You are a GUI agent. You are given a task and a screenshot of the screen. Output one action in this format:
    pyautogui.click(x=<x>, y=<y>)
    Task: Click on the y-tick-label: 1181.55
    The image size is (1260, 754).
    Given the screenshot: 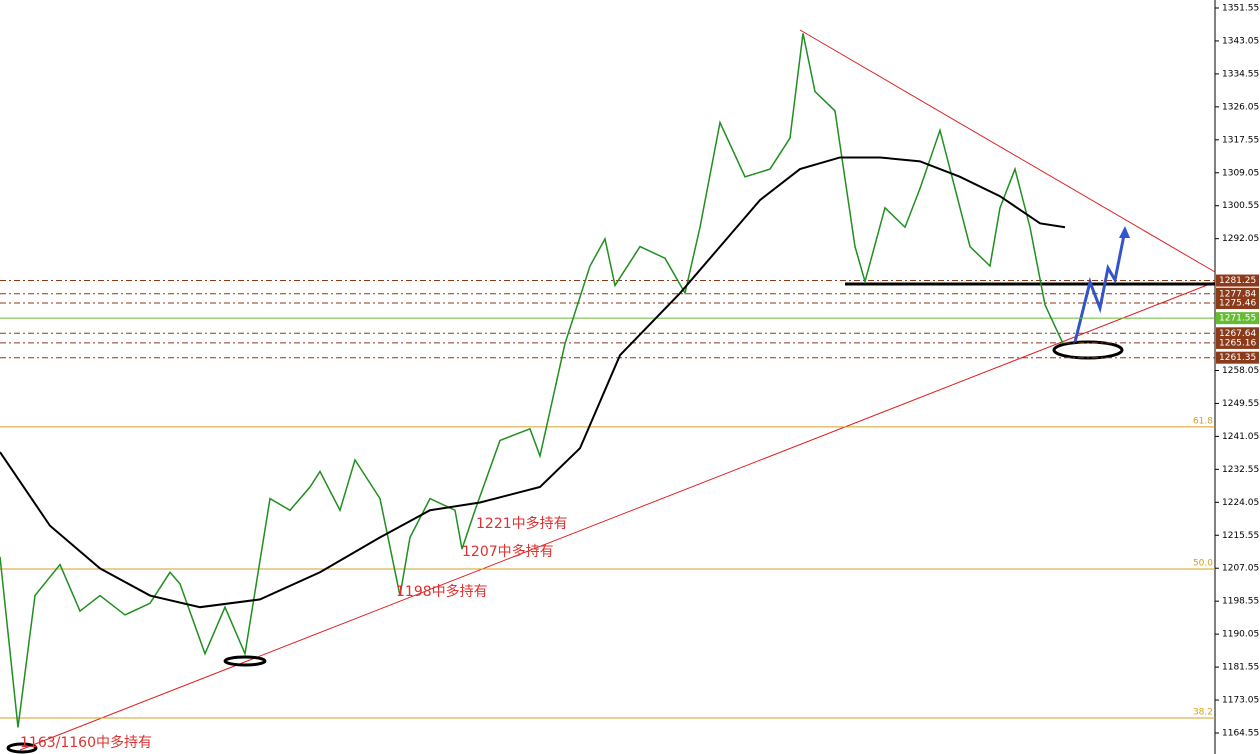 What is the action you would take?
    pyautogui.click(x=1240, y=668)
    